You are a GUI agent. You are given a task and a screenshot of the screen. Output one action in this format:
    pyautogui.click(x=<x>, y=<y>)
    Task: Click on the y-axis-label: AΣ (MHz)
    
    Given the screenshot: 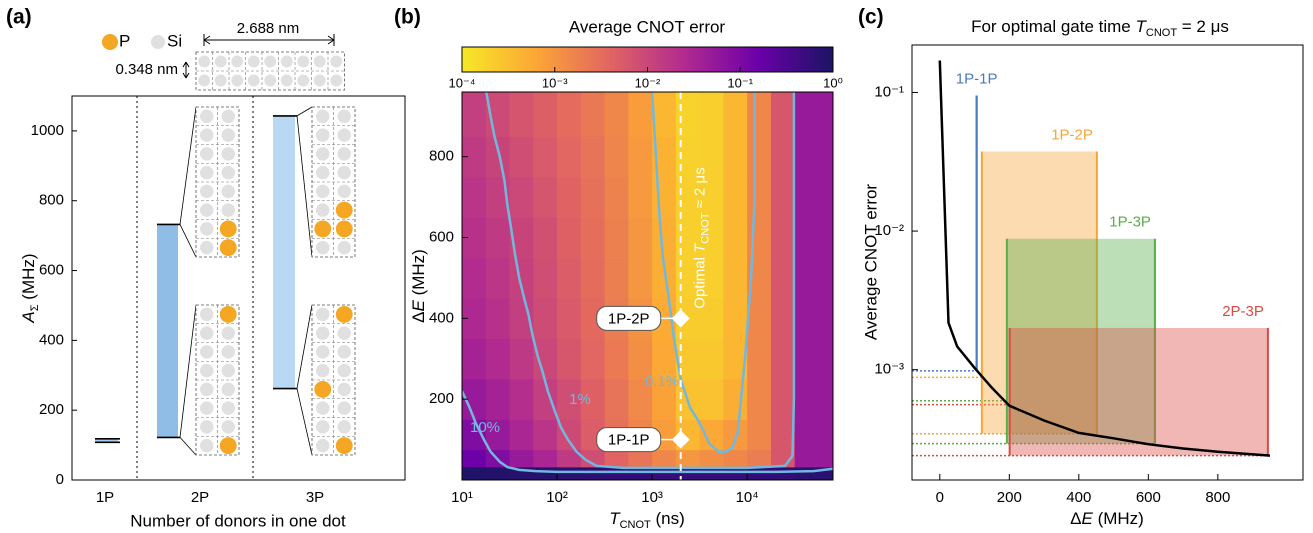 What is the action you would take?
    pyautogui.click(x=29, y=288)
    